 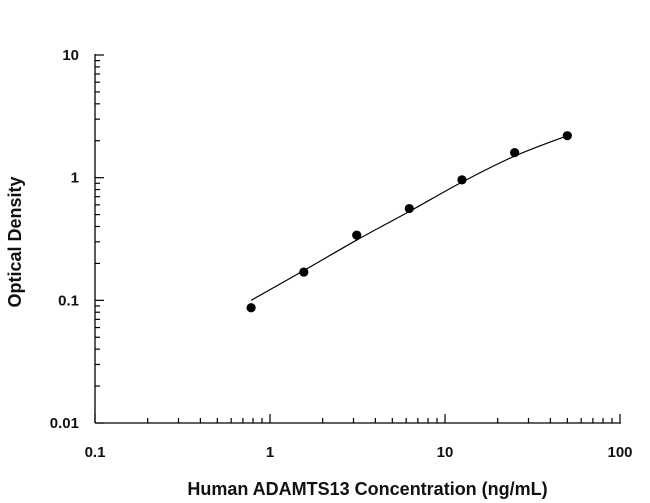 What do you see at coordinates (95, 452) in the screenshot?
I see `x-tick-label: 0.1` at bounding box center [95, 452].